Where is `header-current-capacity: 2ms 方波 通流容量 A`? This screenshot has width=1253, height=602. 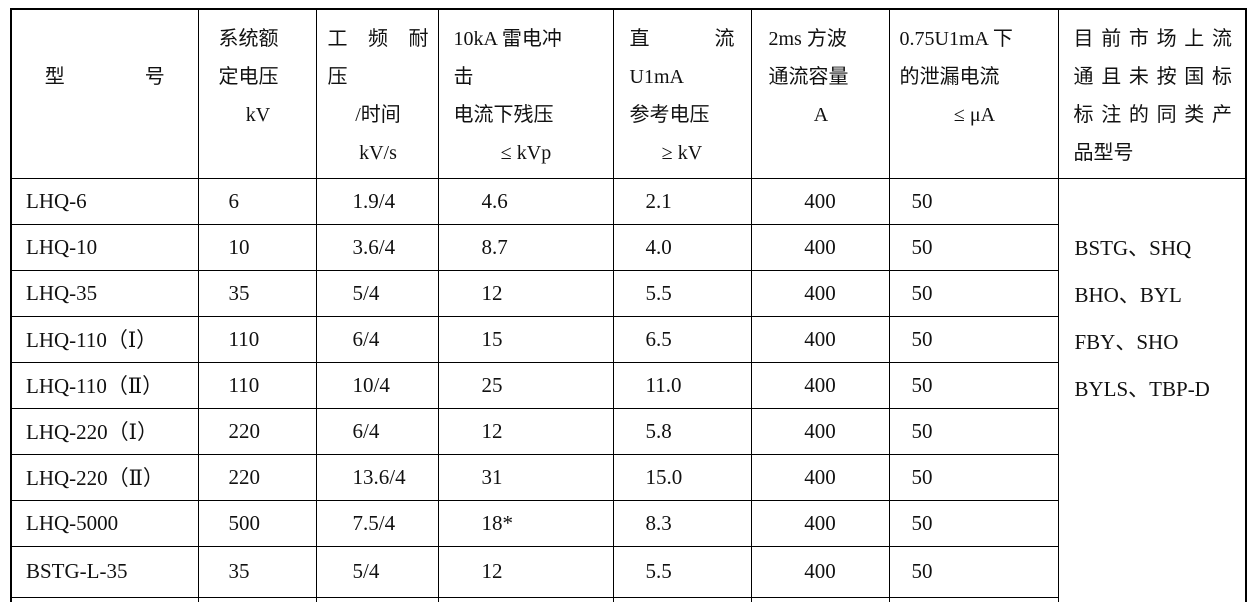
header-current-capacity: 2ms 方波 通流容量 A is located at coordinates (820, 93).